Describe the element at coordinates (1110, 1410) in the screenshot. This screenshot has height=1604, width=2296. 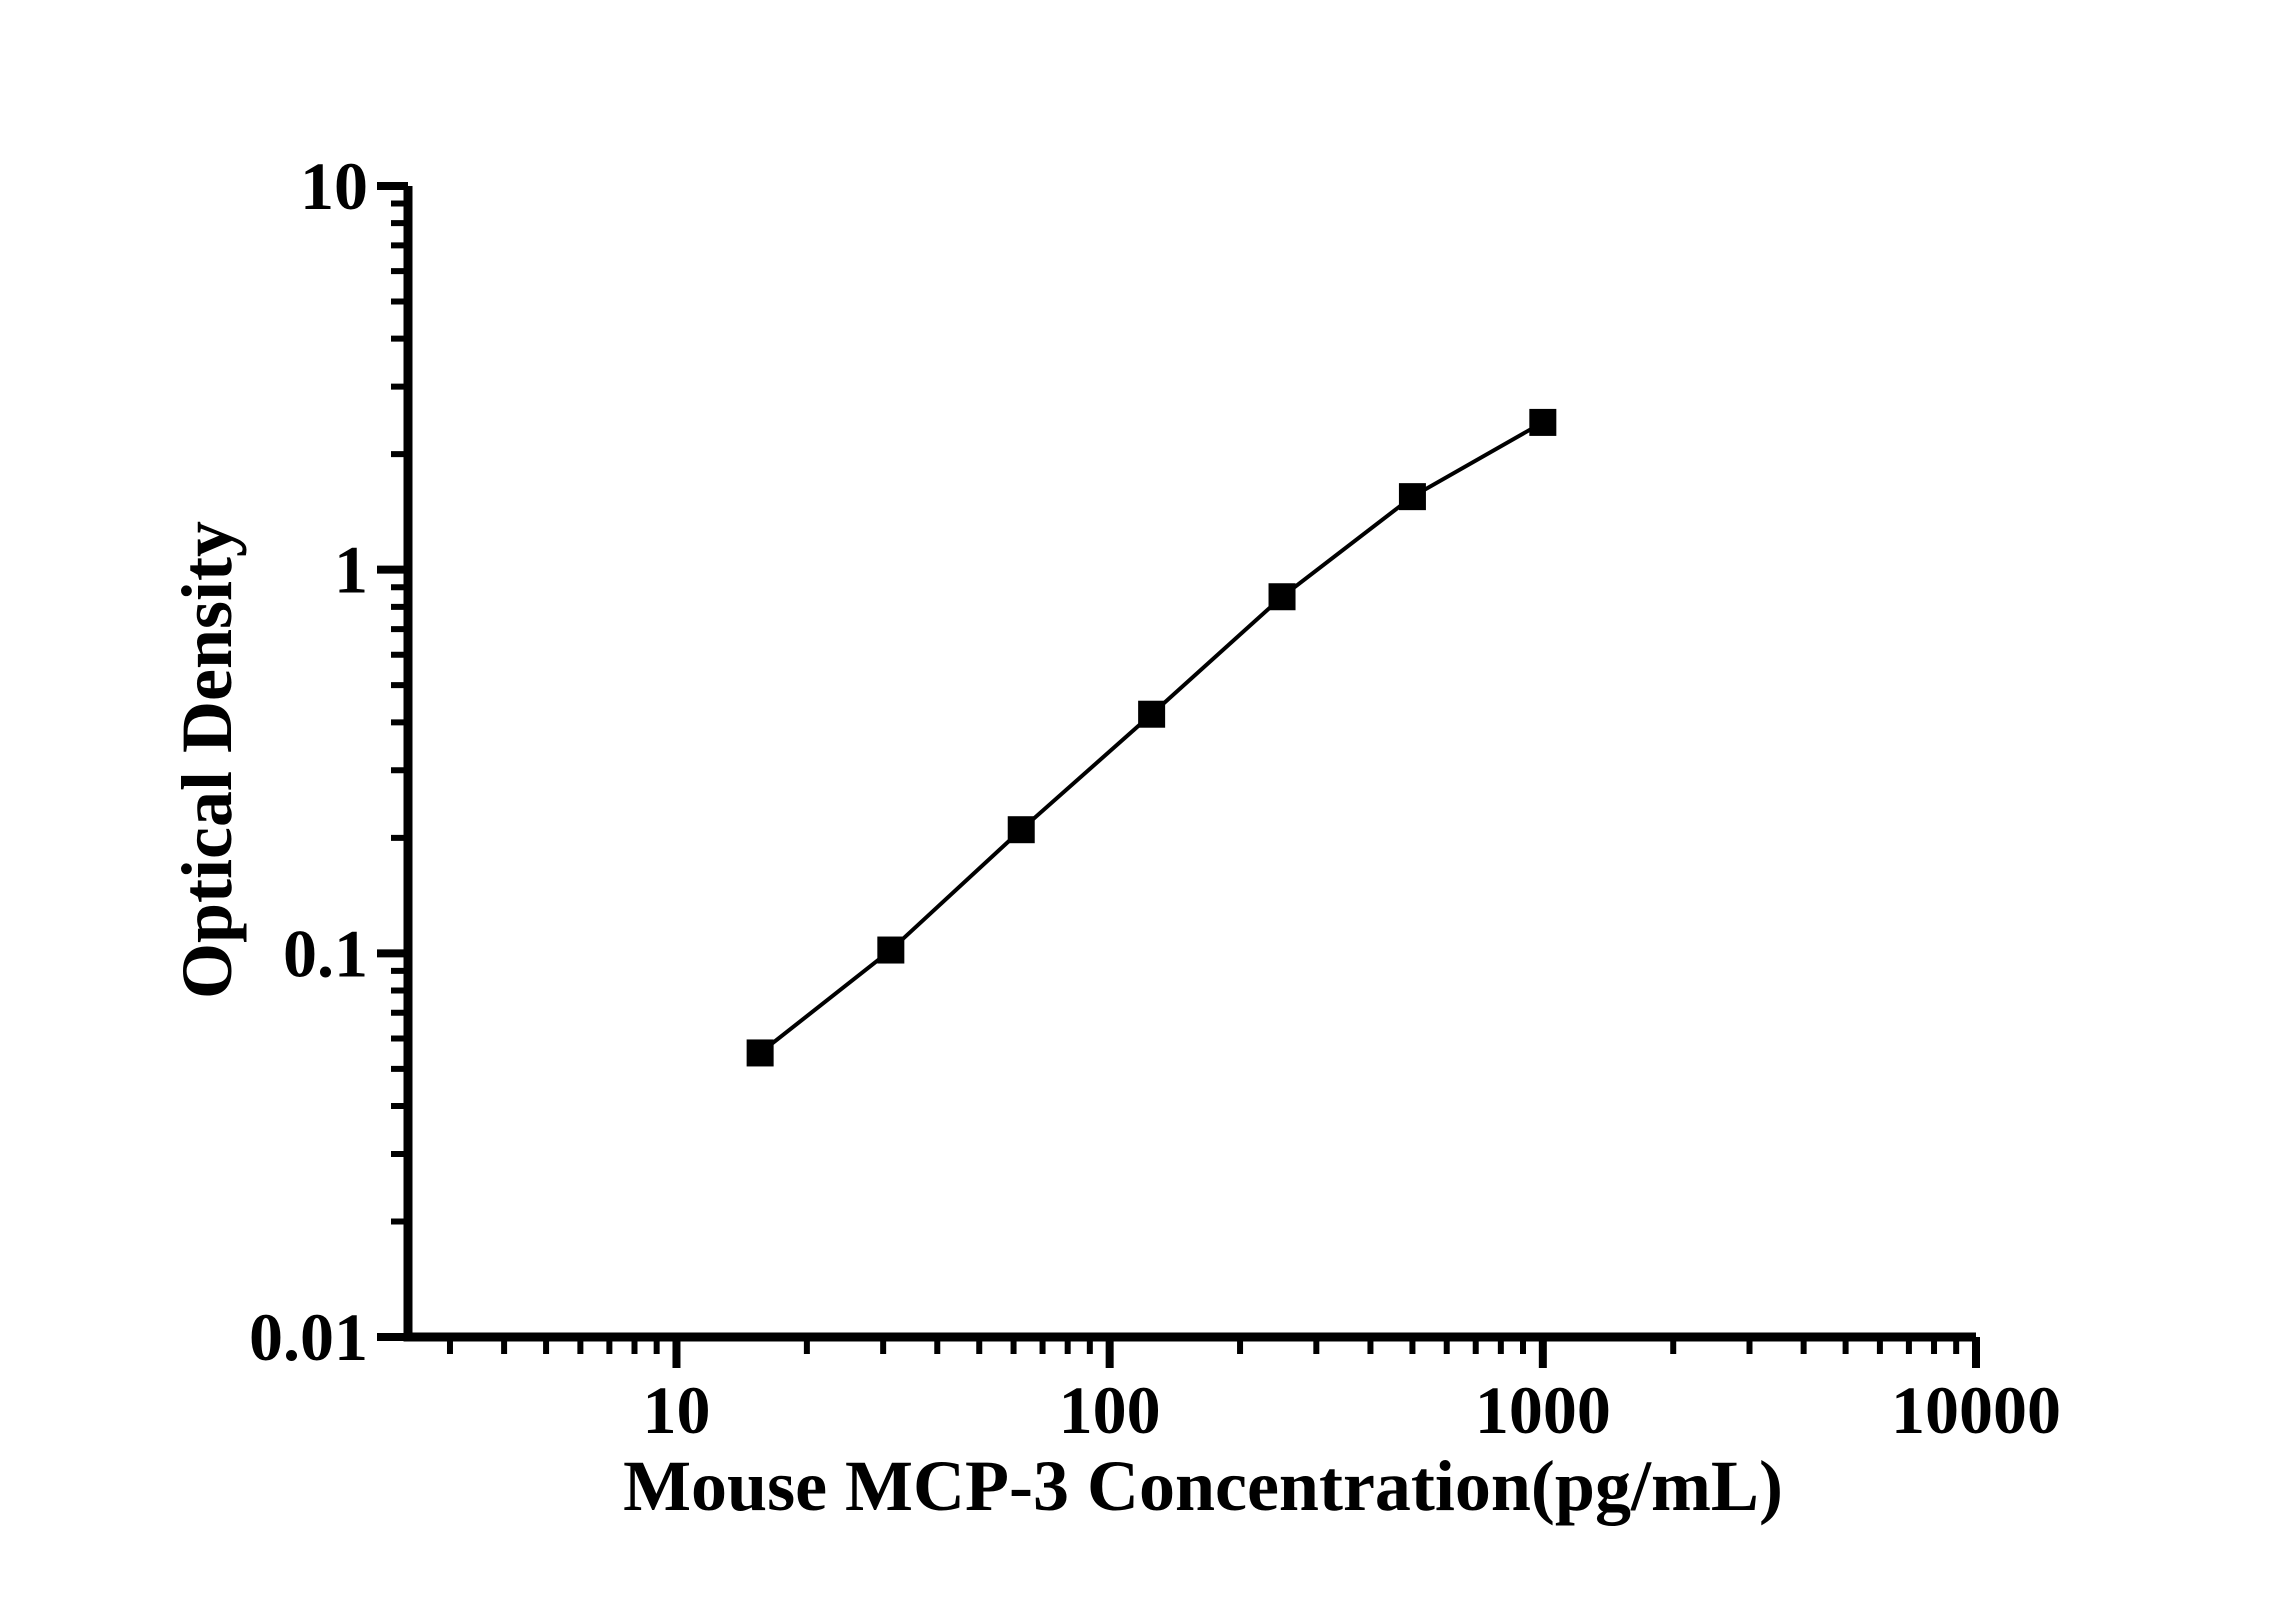
I see `x-tick-label: 100` at that location.